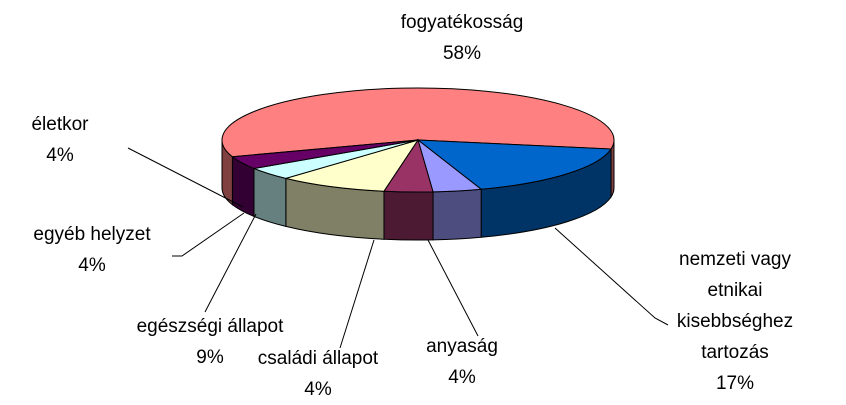 The width and height of the screenshot is (846, 405). What do you see at coordinates (735, 352) in the screenshot?
I see `label-line: tartozás` at bounding box center [735, 352].